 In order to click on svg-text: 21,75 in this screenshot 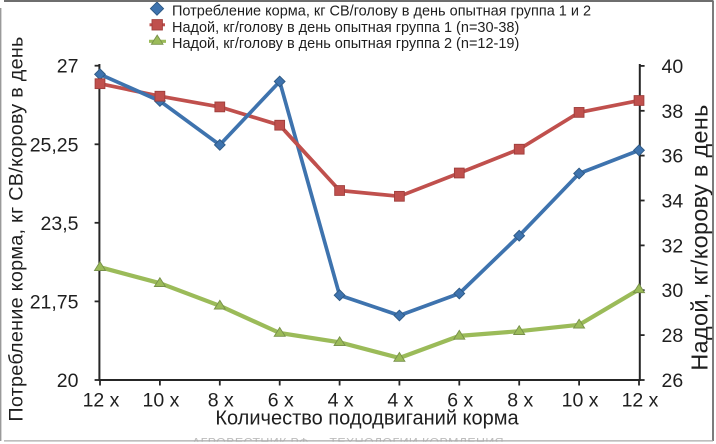, I will do `click(54, 302)`.